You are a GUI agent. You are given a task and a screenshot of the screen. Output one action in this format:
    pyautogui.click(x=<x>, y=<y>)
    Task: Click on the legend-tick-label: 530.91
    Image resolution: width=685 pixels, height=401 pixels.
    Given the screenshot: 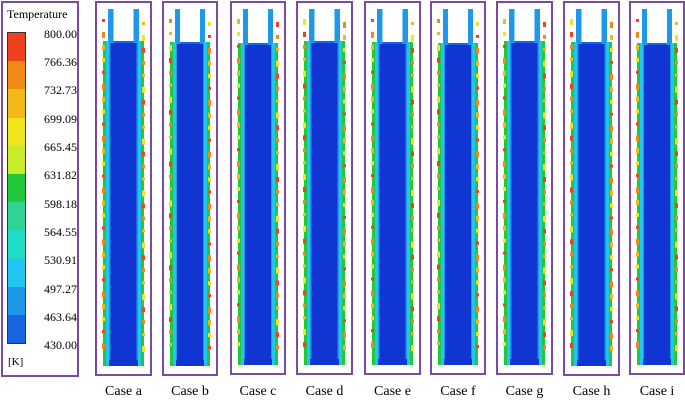 What is the action you would take?
    pyautogui.click(x=60, y=260)
    